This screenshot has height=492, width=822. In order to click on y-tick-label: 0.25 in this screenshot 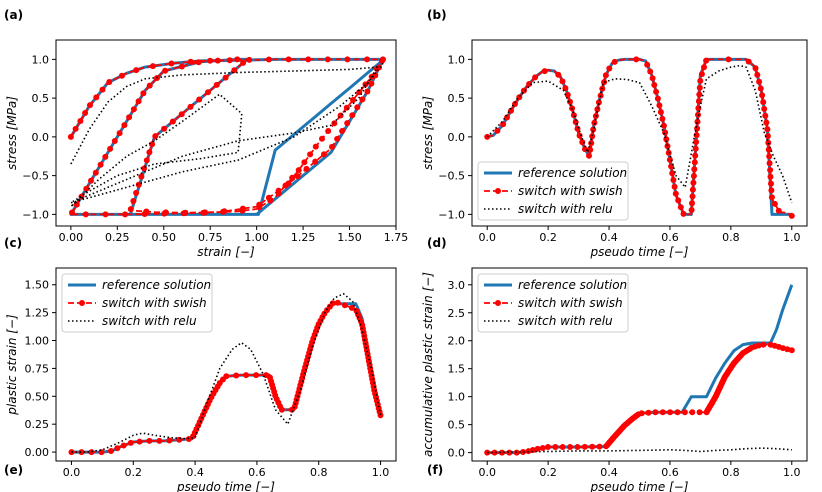, I will do `click(37, 424)`.